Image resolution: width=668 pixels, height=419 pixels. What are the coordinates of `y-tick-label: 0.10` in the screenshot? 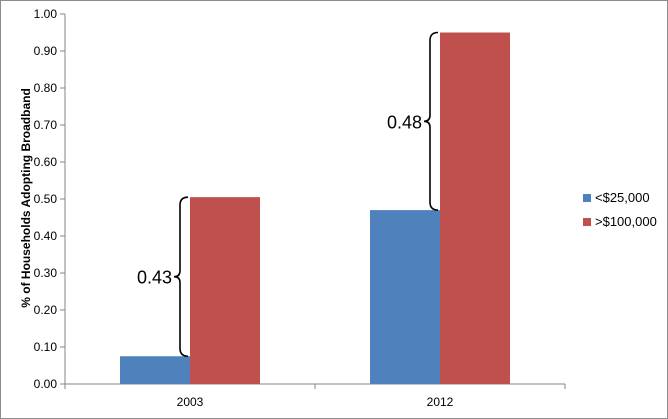 It's located at (46, 347).